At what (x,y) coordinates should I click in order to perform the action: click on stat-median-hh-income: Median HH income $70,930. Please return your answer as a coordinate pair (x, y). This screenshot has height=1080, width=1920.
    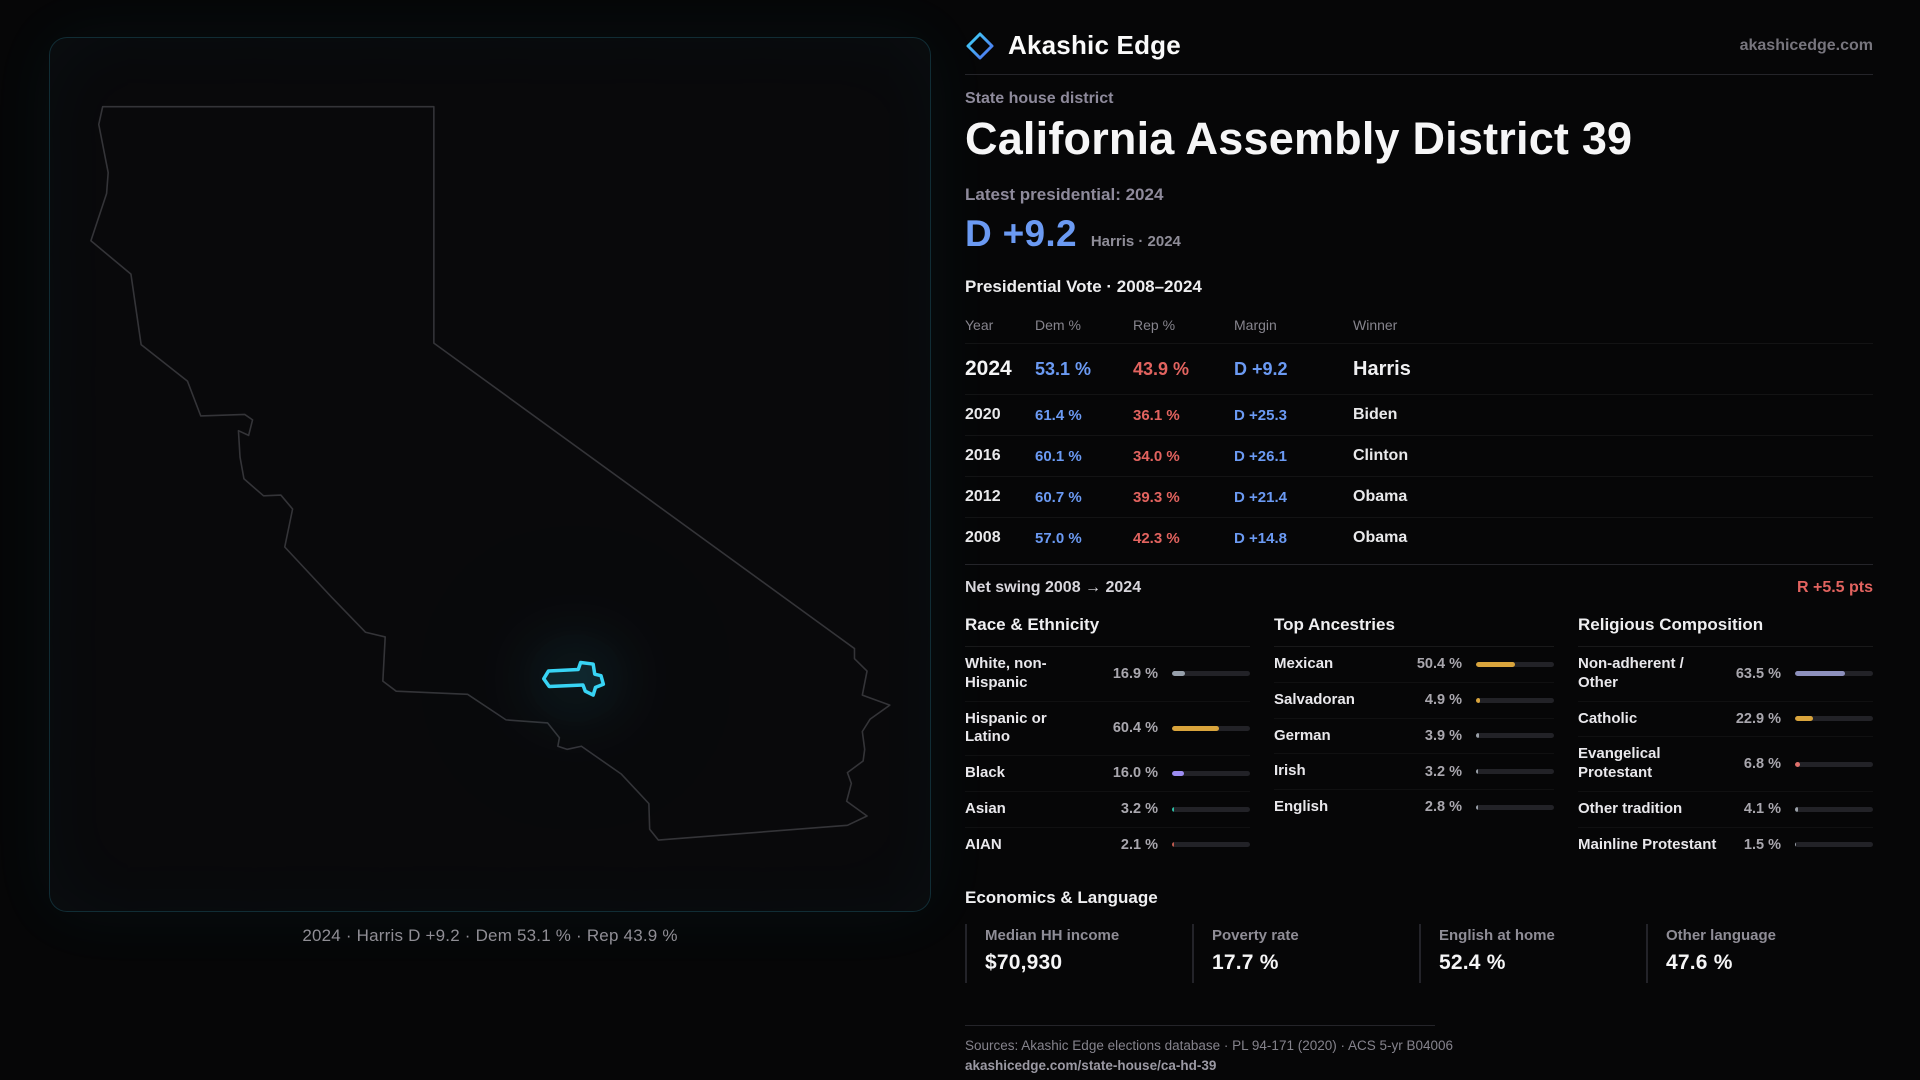
    Looking at the image, I should click on (1078, 954).